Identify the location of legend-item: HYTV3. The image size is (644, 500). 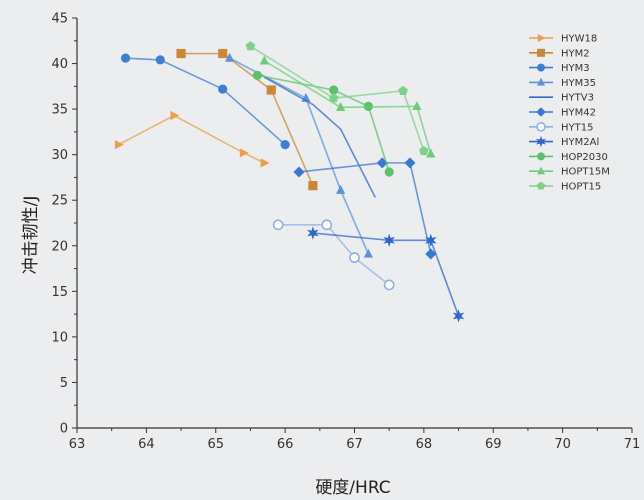
(561, 98).